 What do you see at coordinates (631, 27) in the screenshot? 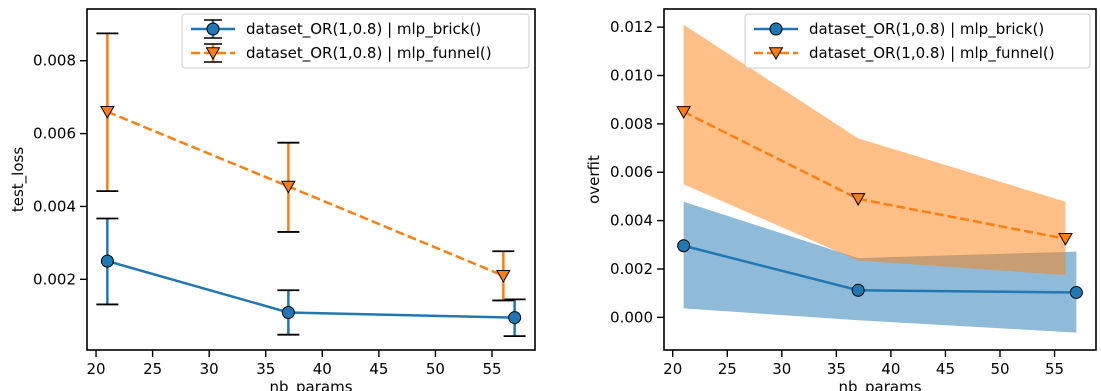
I see `y-tick-label: 0.012` at bounding box center [631, 27].